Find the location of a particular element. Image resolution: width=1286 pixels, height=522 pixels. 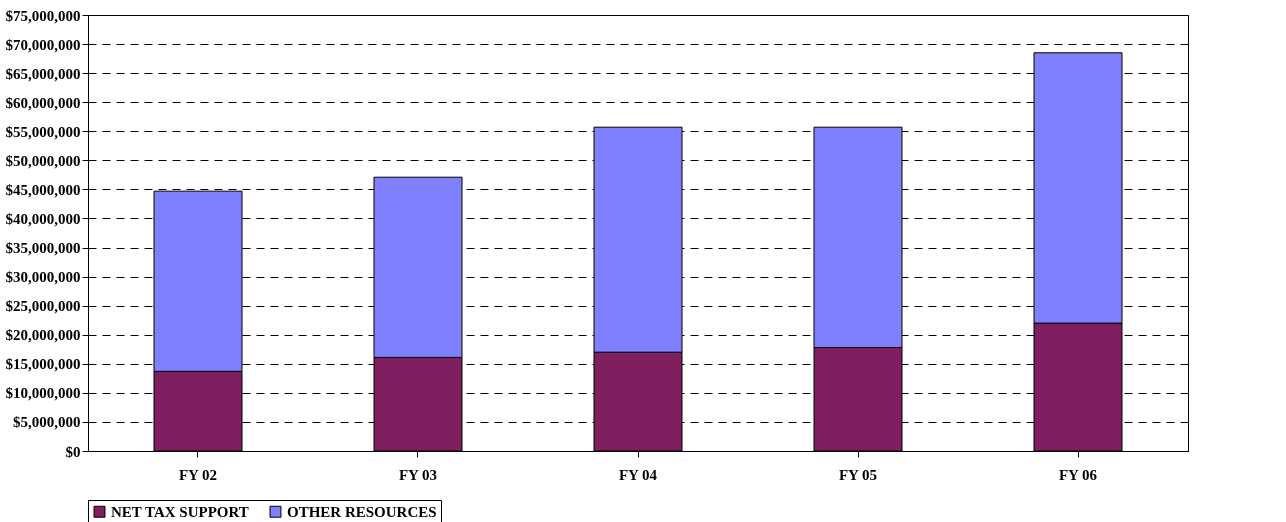

x-tick-label: FY 06 is located at coordinates (1078, 474).